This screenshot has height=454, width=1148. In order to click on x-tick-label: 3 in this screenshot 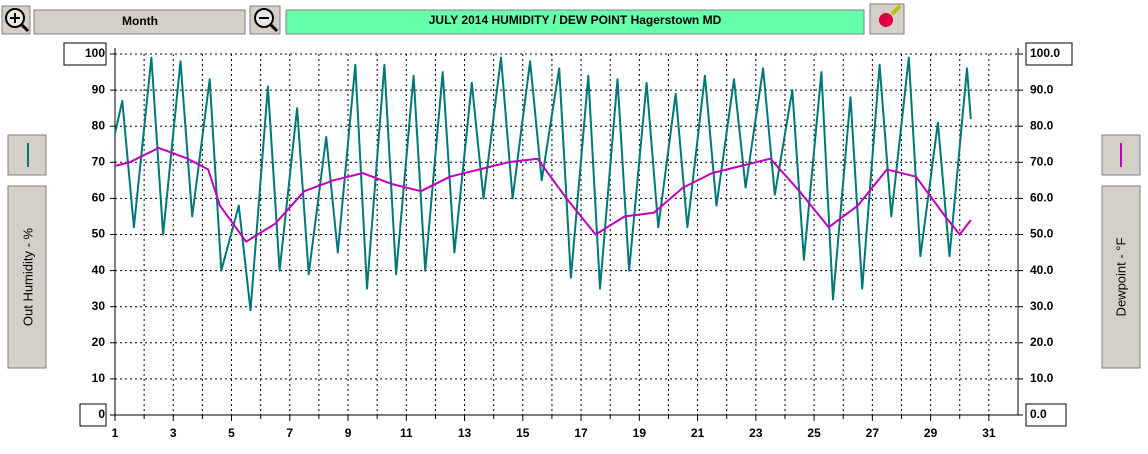, I will do `click(173, 433)`.